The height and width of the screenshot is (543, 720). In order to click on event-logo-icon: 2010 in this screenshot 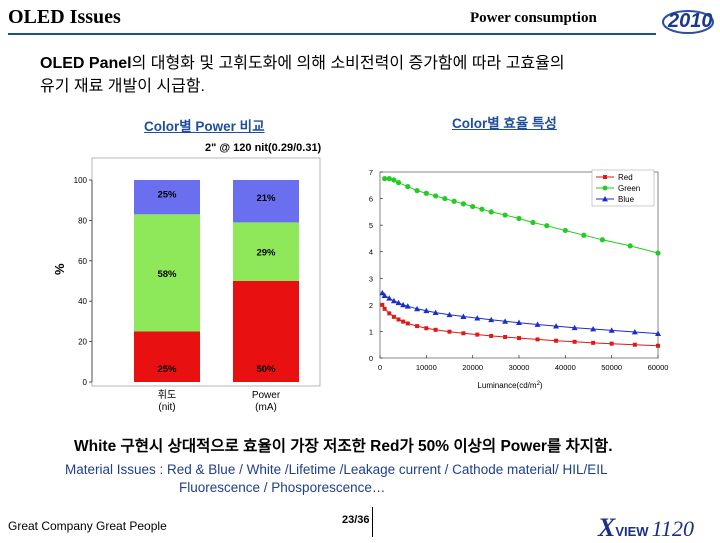, I will do `click(688, 22)`.